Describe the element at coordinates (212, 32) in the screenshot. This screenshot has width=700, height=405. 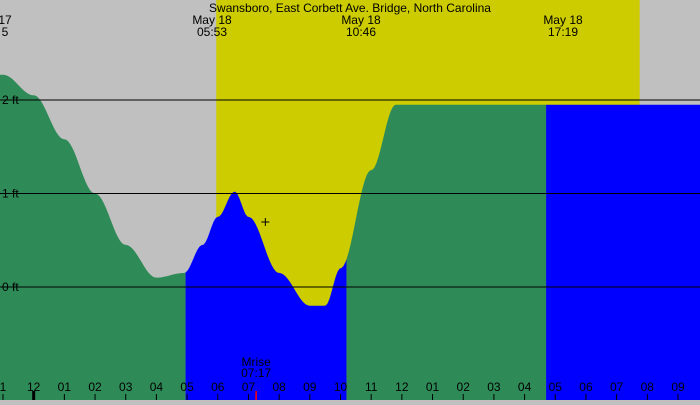
I see `top-time-label: 05:53` at that location.